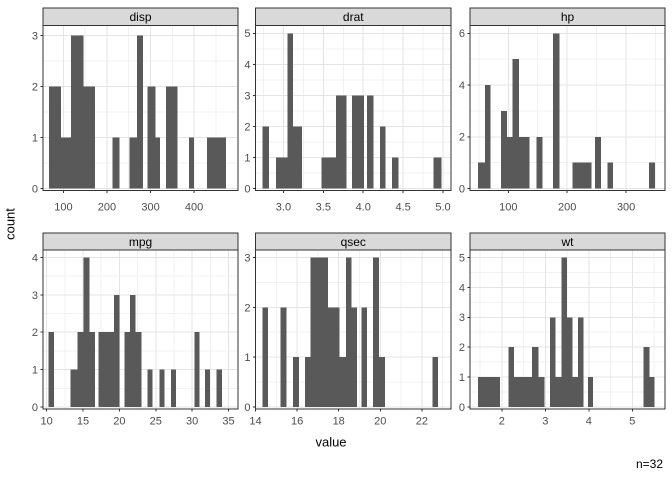  I want to click on axis-ticks-and-labels: 100 200 300 0 2 4 6, so click(547, 120).